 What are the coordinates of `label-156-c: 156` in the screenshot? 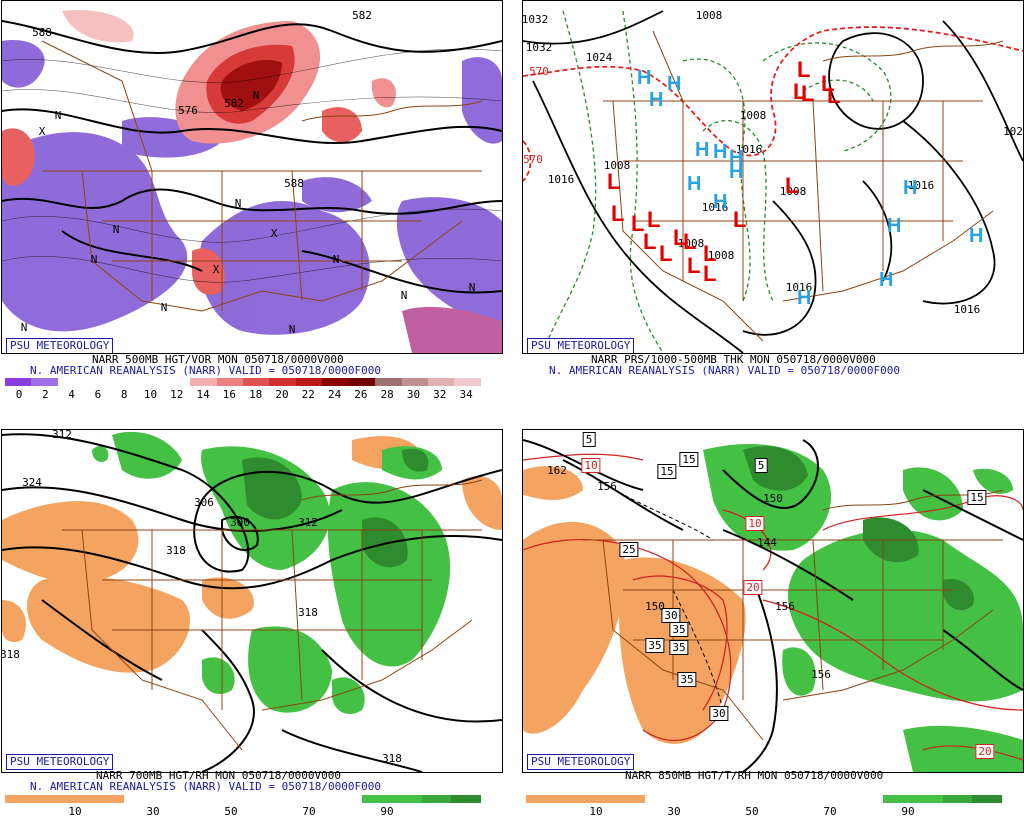 It's located at (785, 606).